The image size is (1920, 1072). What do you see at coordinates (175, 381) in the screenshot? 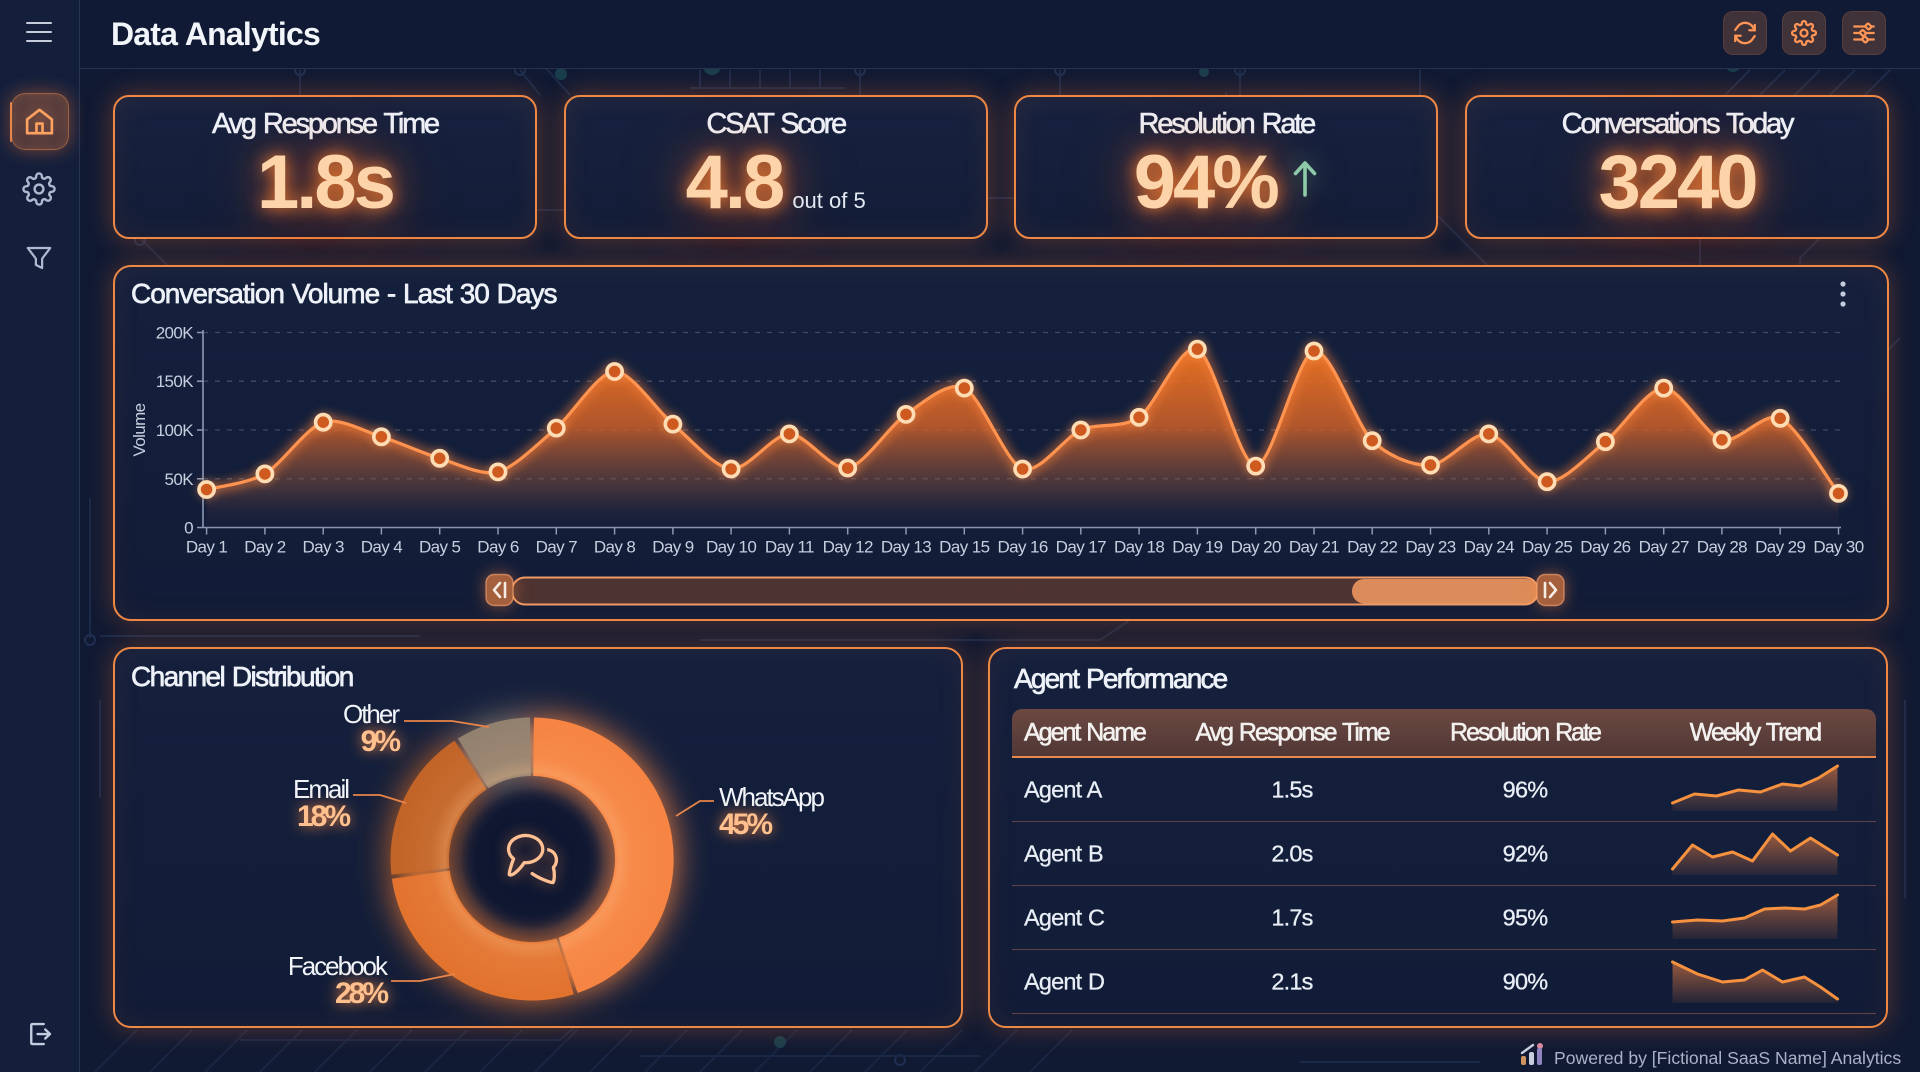
I see `svg-text: 150K` at bounding box center [175, 381].